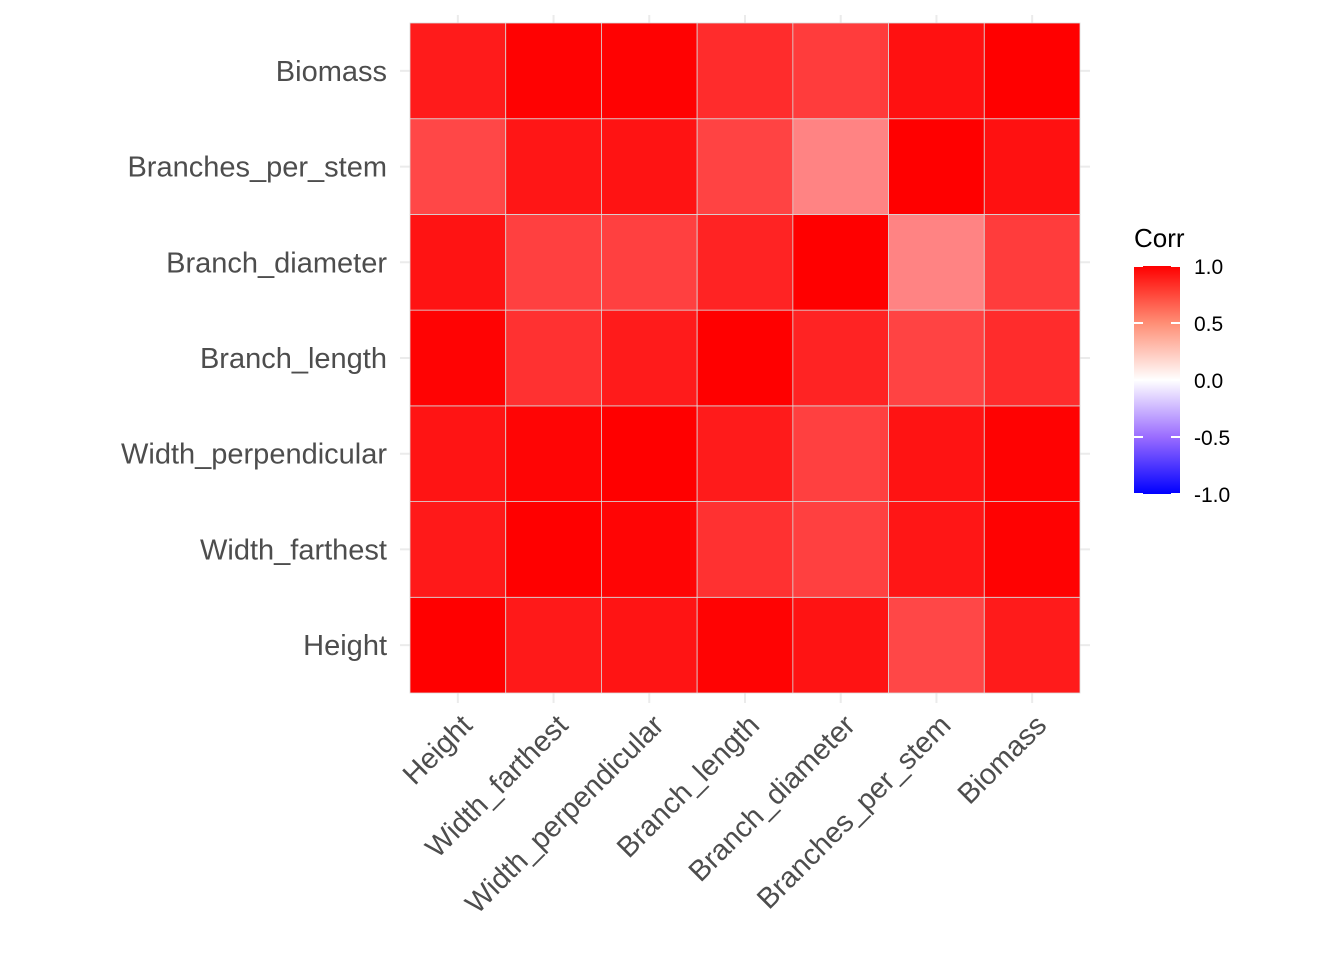 The height and width of the screenshot is (965, 1344). Describe the element at coordinates (1032, 549) in the screenshot. I see `heatmap-cell-biomass-width_farthest` at that location.